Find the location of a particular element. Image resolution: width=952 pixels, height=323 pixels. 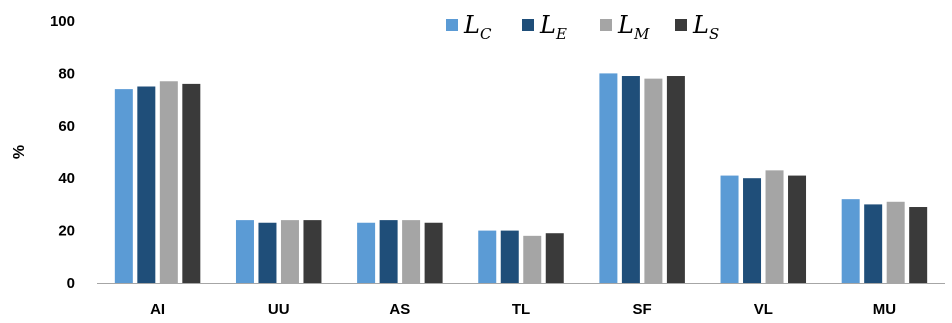

bar-tl-l-m is located at coordinates (532, 259).